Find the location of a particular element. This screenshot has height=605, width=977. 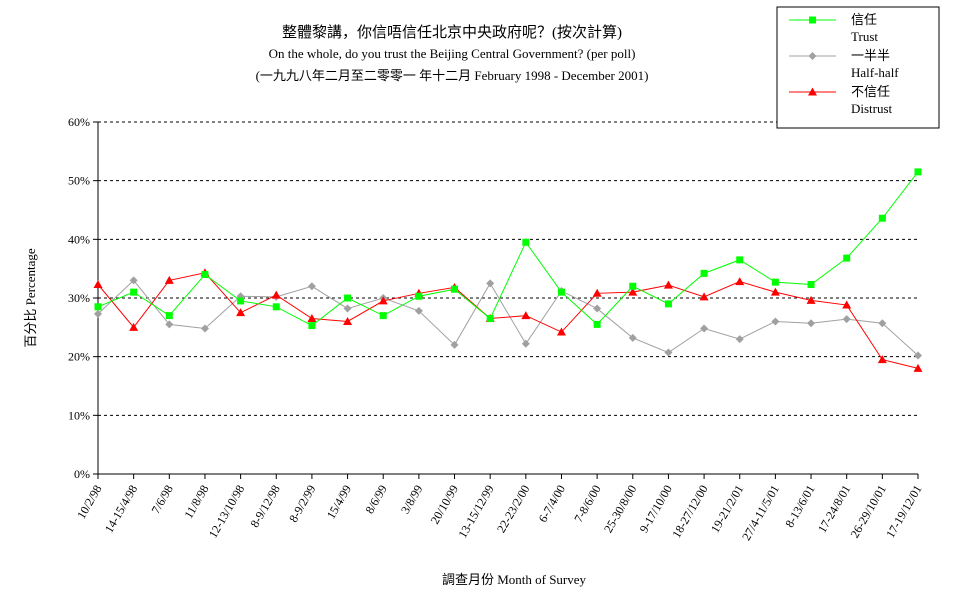

x-tick-label: 10/2/98 is located at coordinates (89, 502).